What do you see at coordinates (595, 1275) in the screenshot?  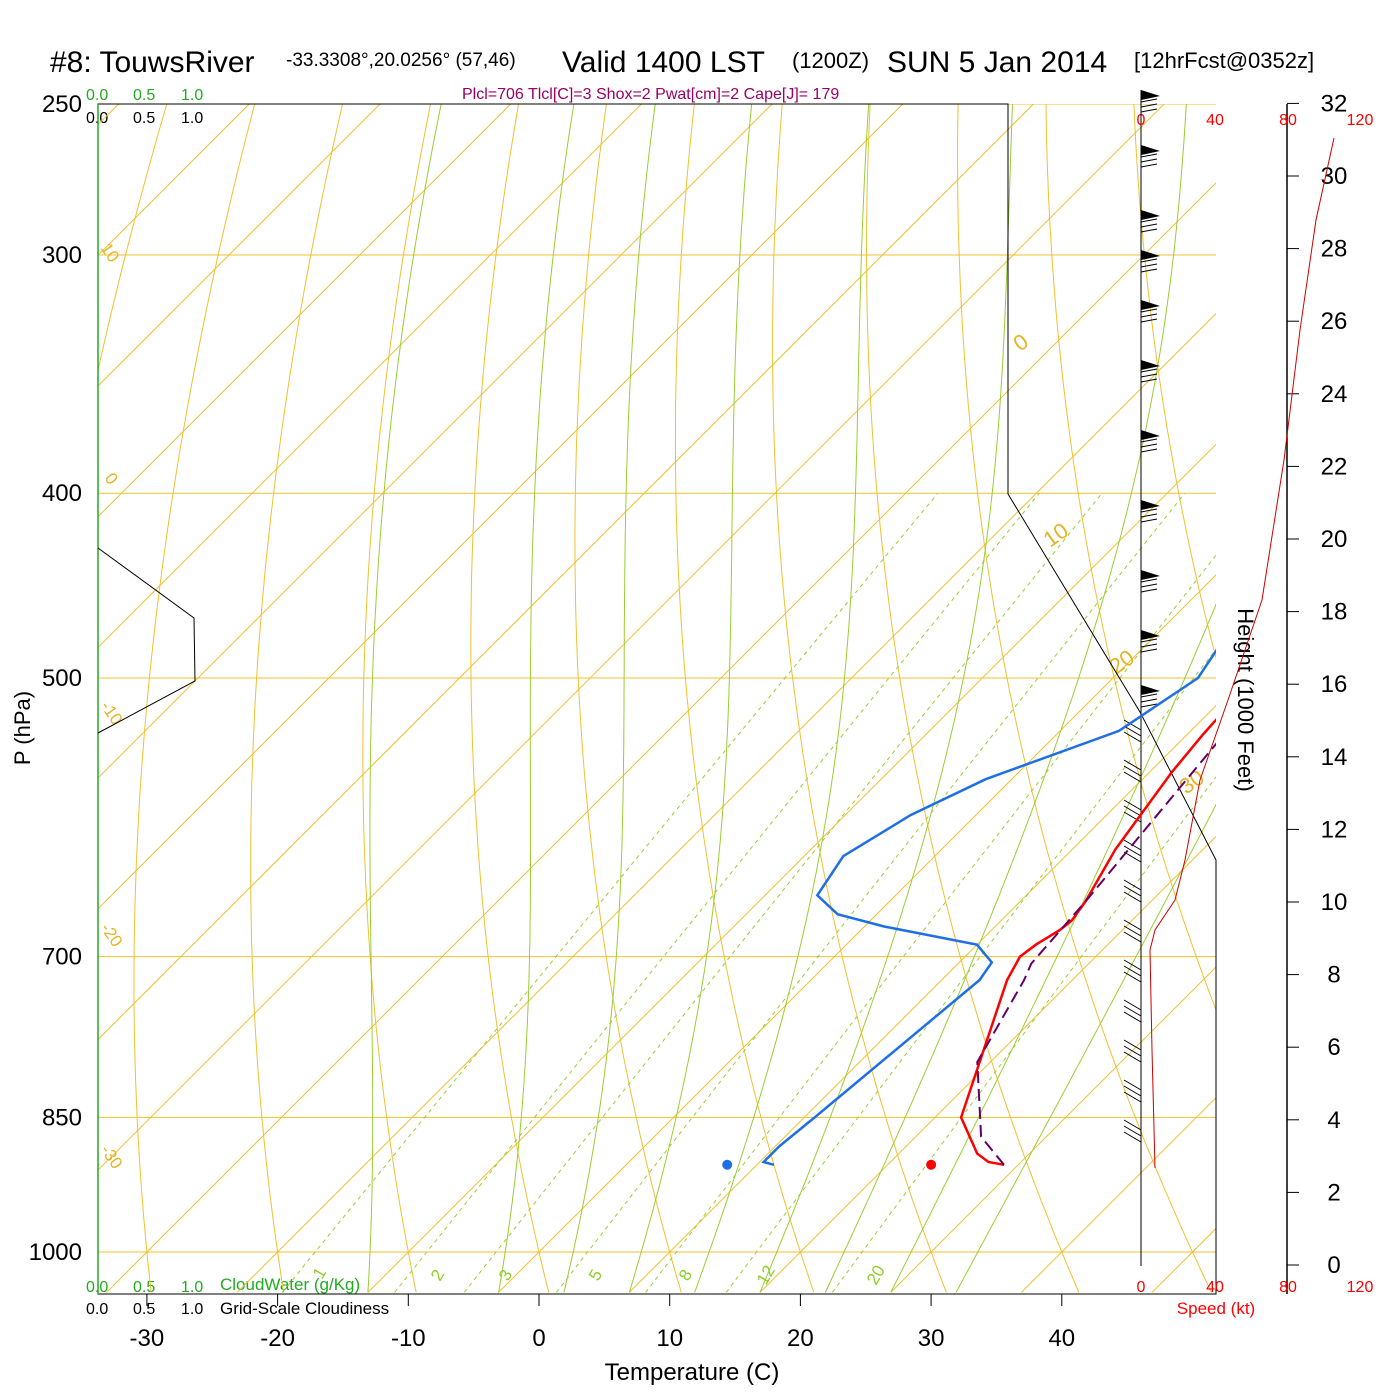 I see `mix-label-5: 5` at bounding box center [595, 1275].